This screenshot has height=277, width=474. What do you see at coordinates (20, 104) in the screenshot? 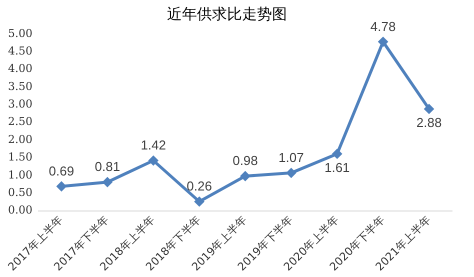
I see `y-tick-label: 3.00` at bounding box center [20, 104].